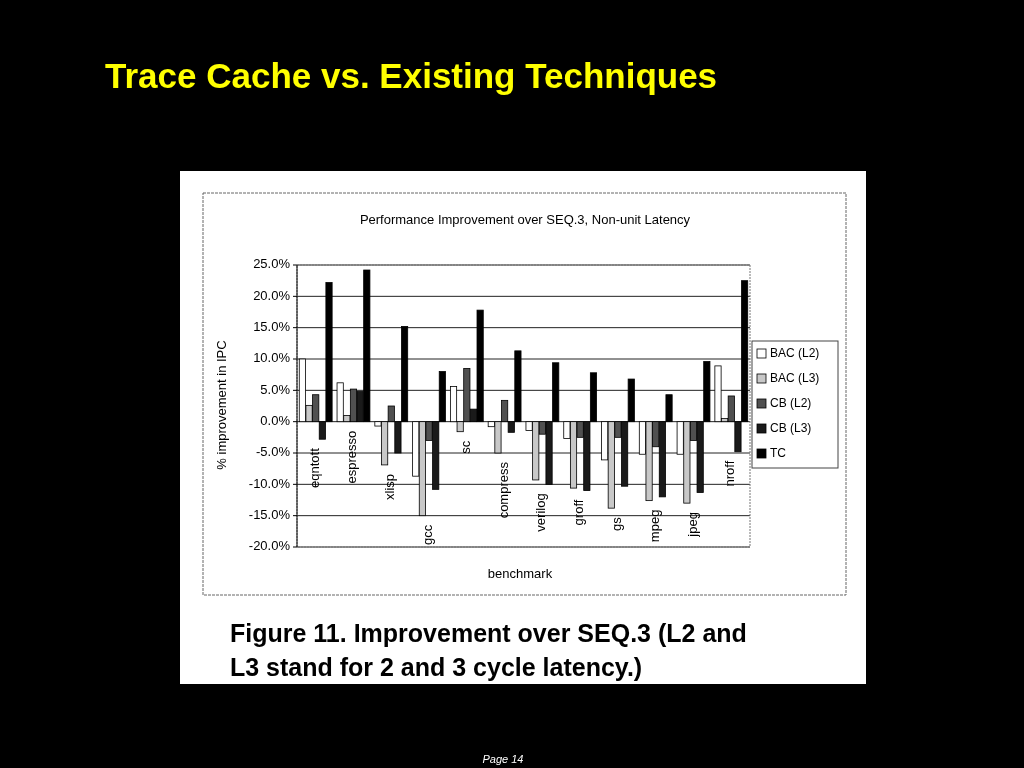  I want to click on y-axis-title: % improvement in IPC, so click(222, 405).